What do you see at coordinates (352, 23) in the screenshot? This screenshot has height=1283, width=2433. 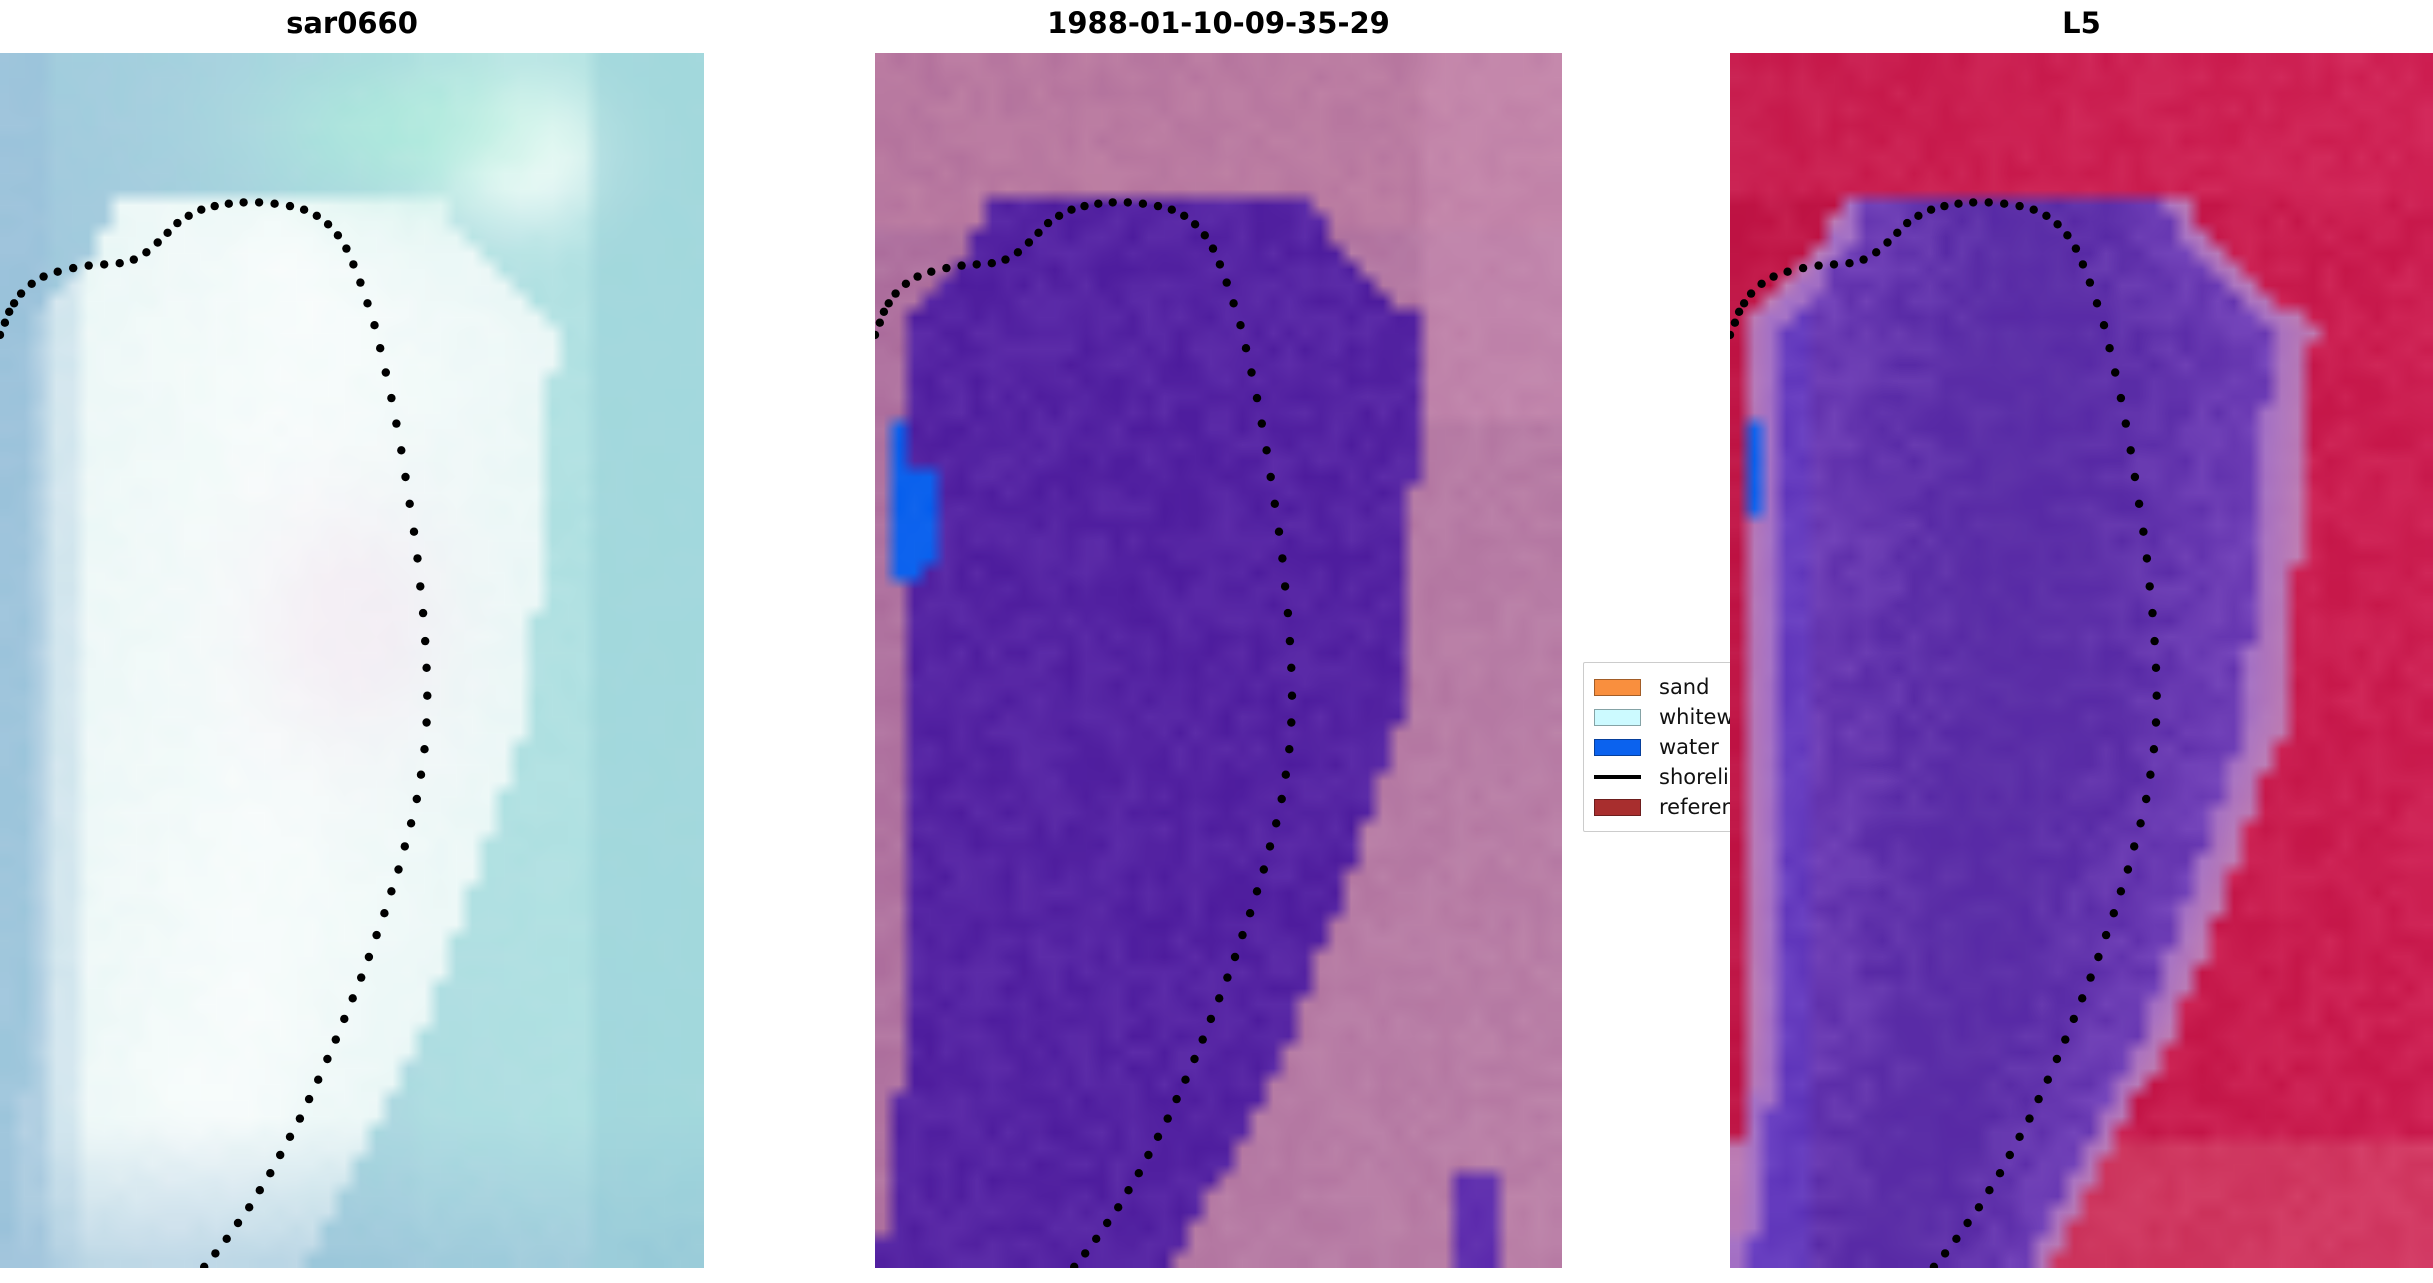 I see `panel-title-sar: sar0660` at bounding box center [352, 23].